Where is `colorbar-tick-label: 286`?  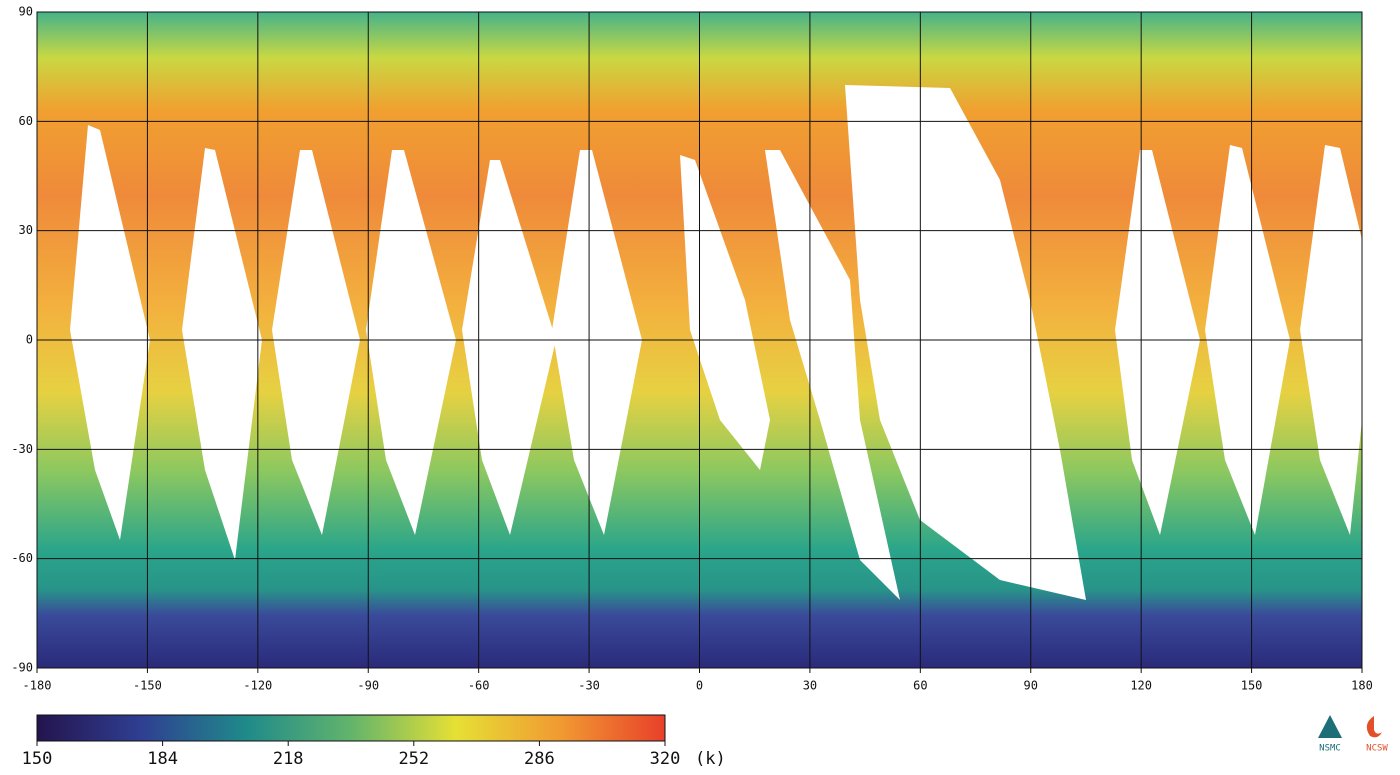 colorbar-tick-label: 286 is located at coordinates (539, 759).